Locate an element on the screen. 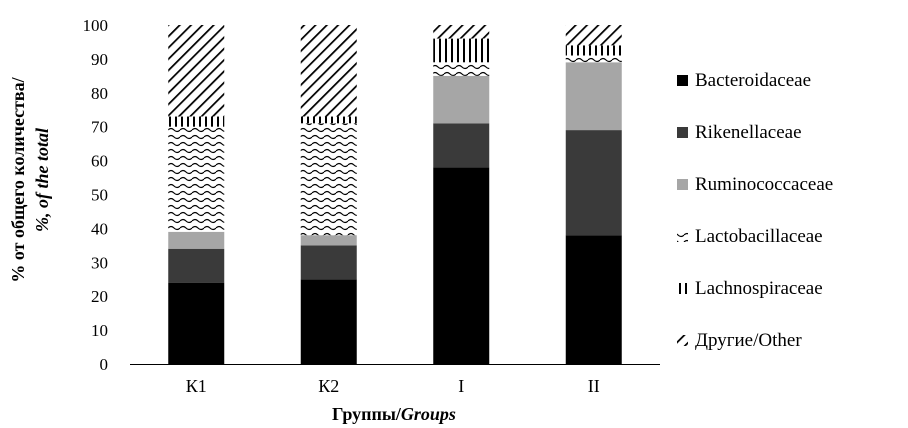  x-axis-title-en: Groups is located at coordinates (428, 414).